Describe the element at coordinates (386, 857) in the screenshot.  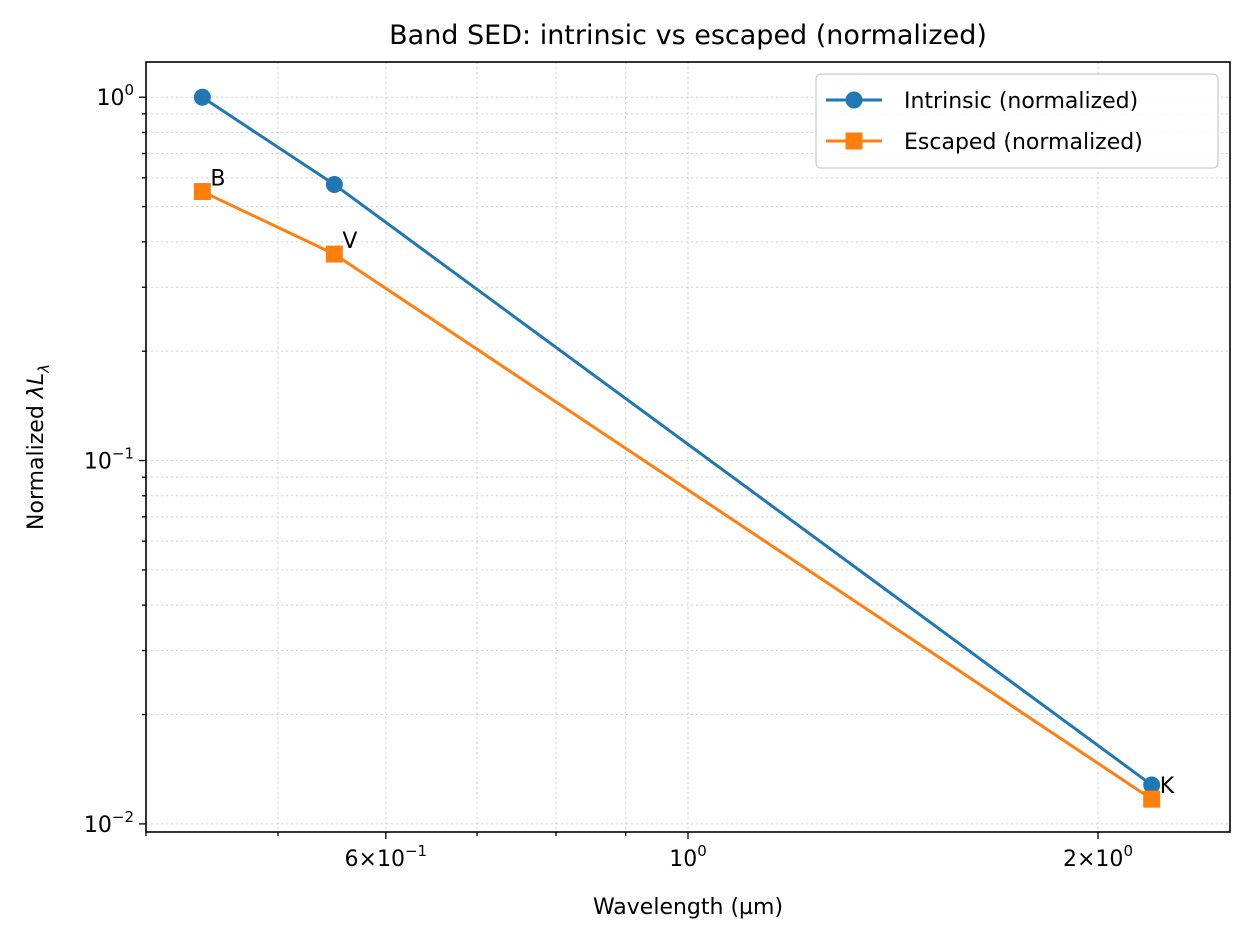
I see `x-tick-label: 6×10⁻¹` at that location.